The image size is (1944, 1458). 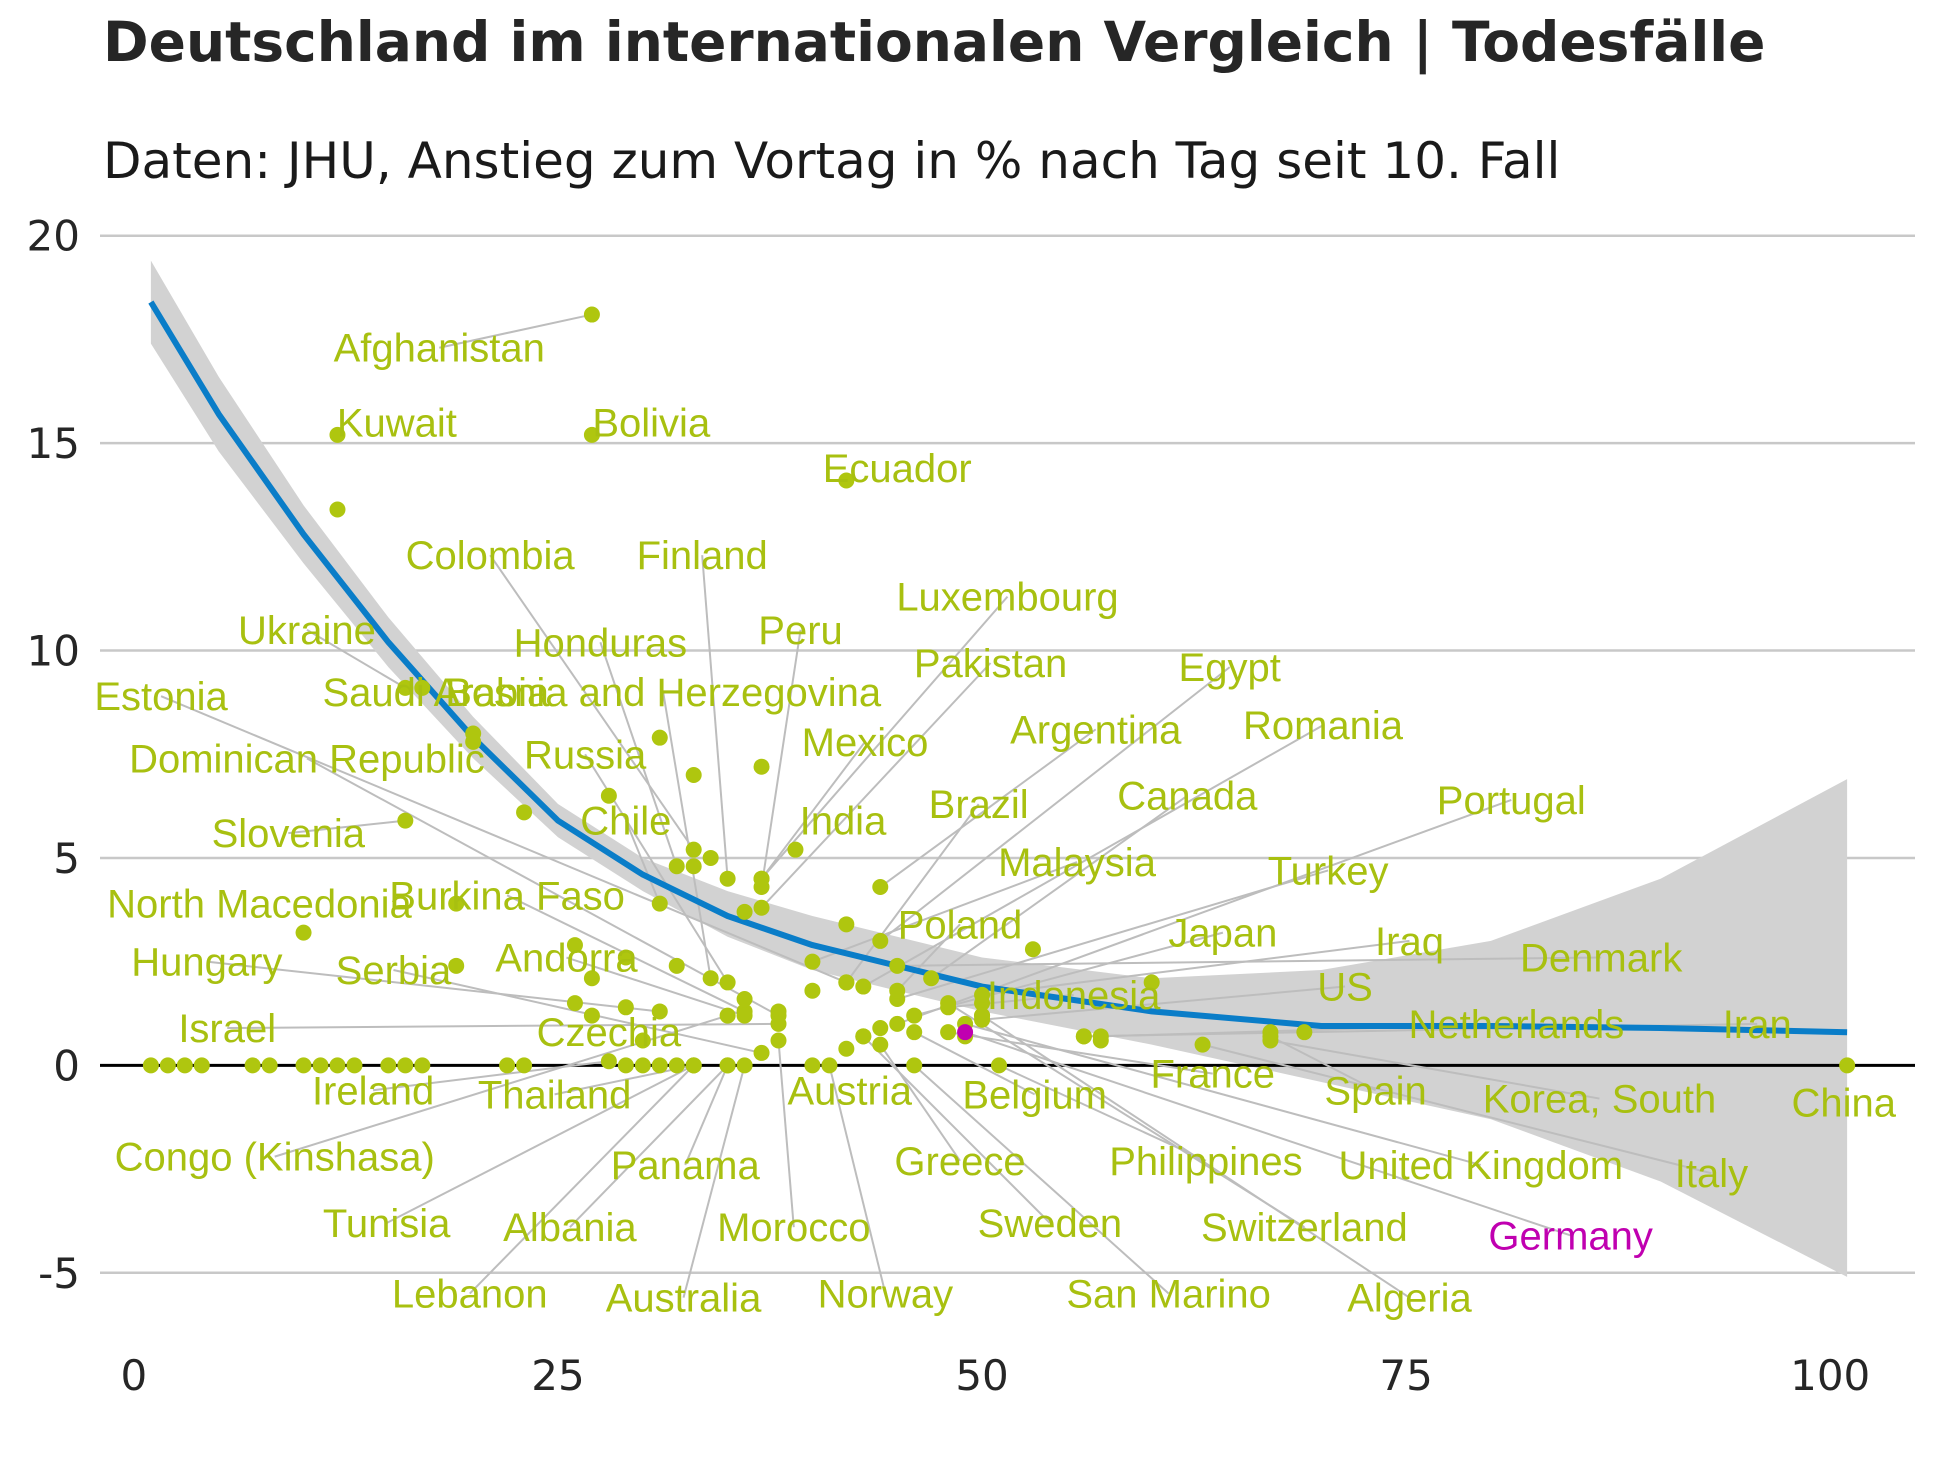 I want to click on country-label: Japan, so click(x=1222, y=934).